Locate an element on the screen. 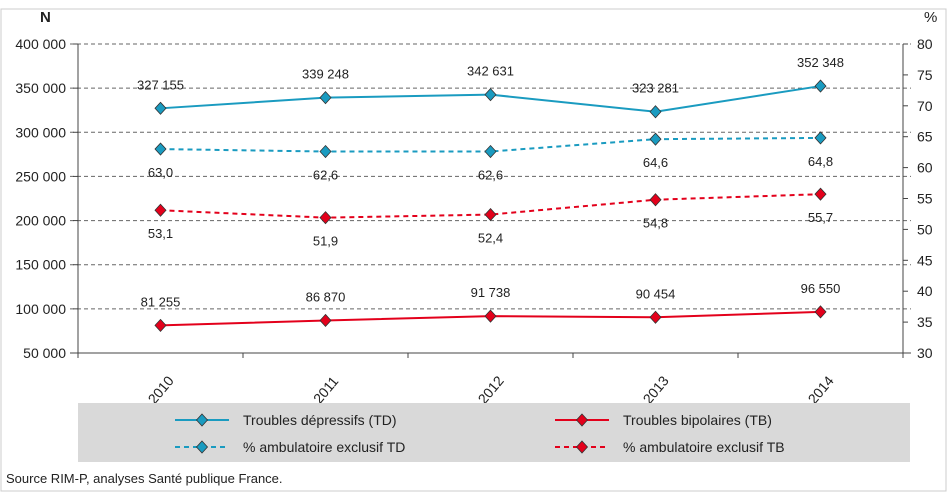  left-tick-label: 150 000 is located at coordinates (40, 265).